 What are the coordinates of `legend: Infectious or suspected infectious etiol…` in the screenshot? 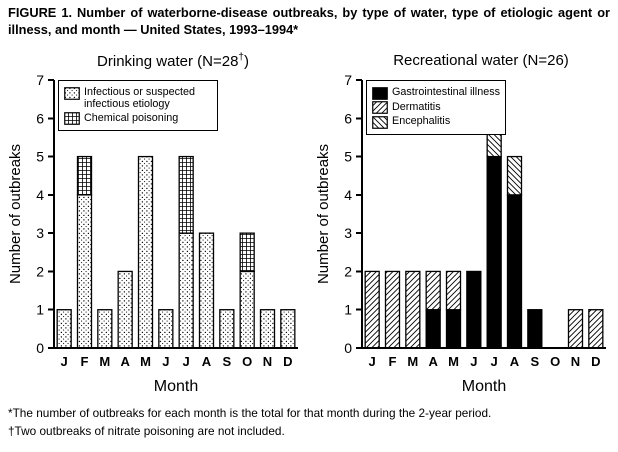 It's located at (138, 106).